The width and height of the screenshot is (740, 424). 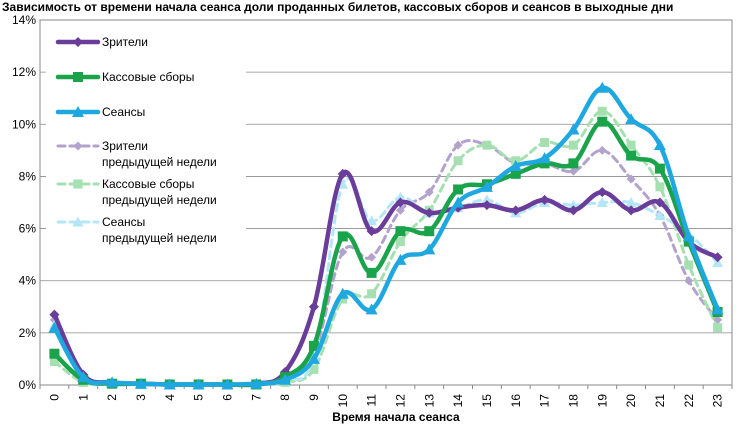 I want to click on x-tick-label: 5, so click(x=199, y=397).